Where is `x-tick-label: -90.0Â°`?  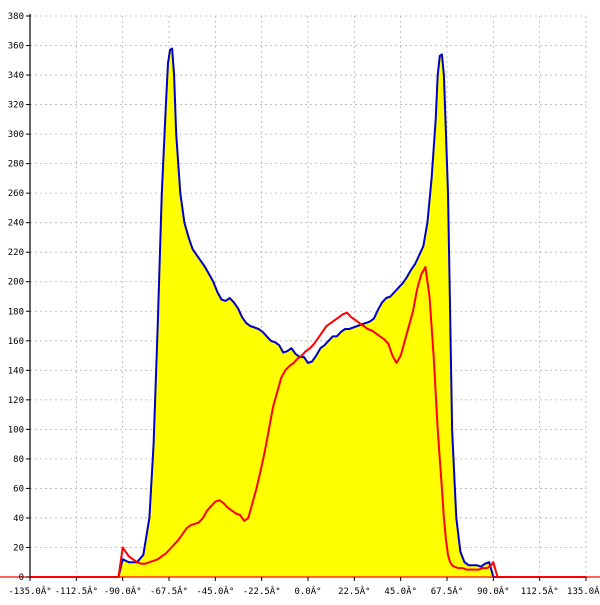
x-tick-label: -90.0Â° is located at coordinates (123, 591).